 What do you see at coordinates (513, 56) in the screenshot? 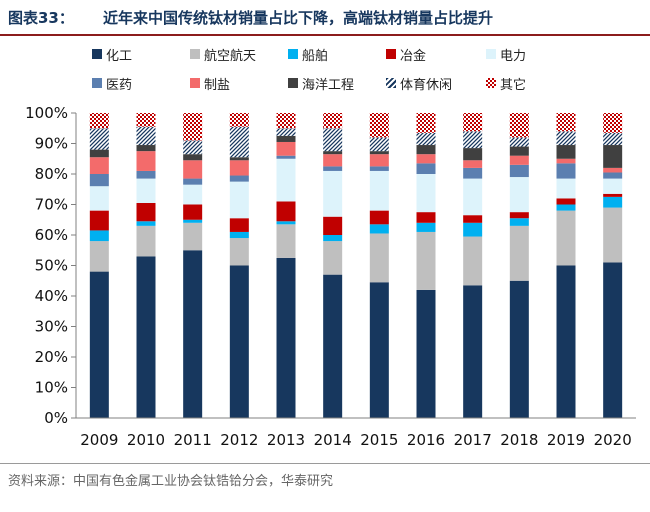
I see `legend-label: 电力` at bounding box center [513, 56].